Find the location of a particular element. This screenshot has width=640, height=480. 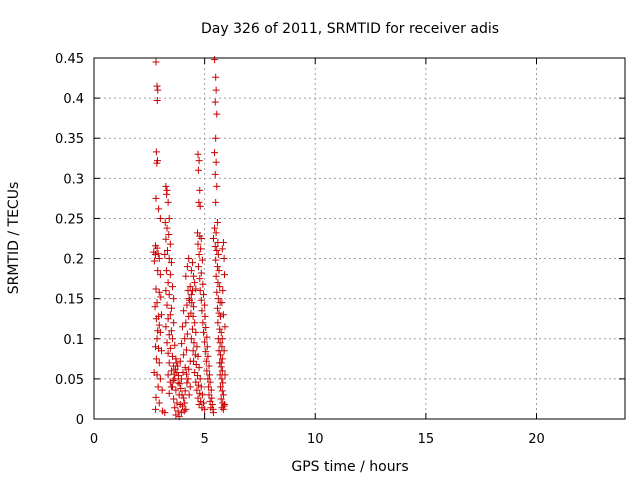

y-tick-label: 0.1 is located at coordinates (73, 340).